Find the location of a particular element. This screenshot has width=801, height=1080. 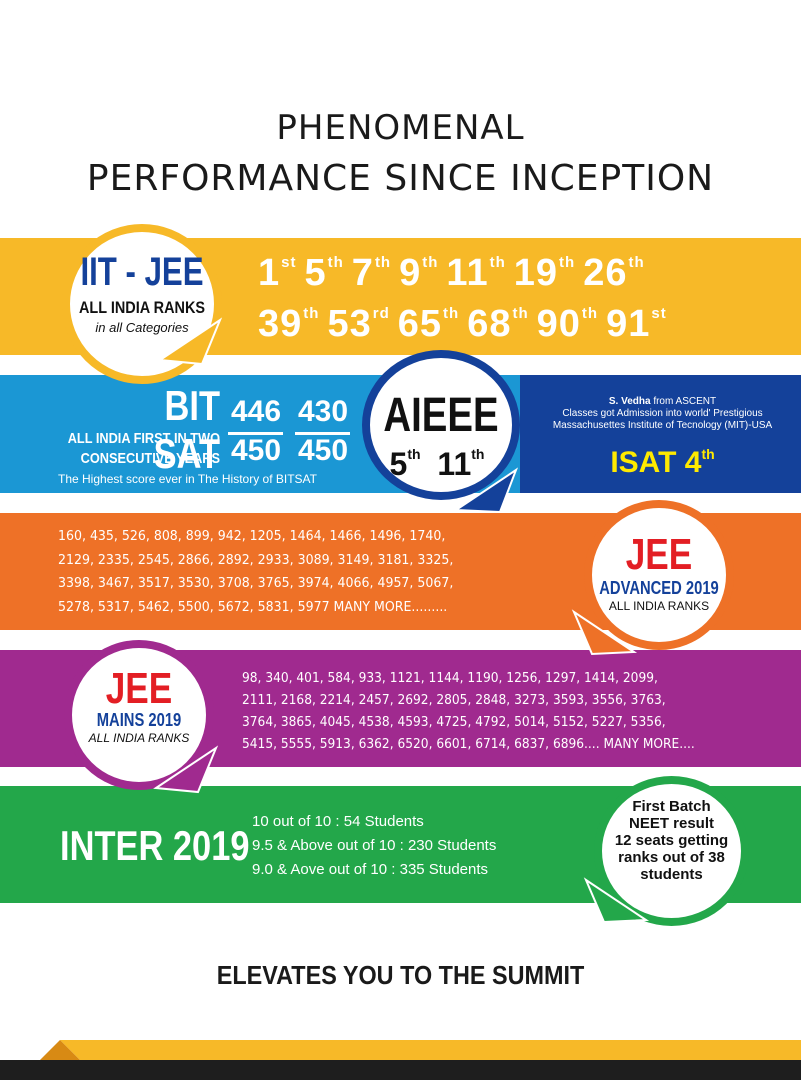

result-line: 9.0 & Aove out of 10 : 335 Students is located at coordinates (370, 869).